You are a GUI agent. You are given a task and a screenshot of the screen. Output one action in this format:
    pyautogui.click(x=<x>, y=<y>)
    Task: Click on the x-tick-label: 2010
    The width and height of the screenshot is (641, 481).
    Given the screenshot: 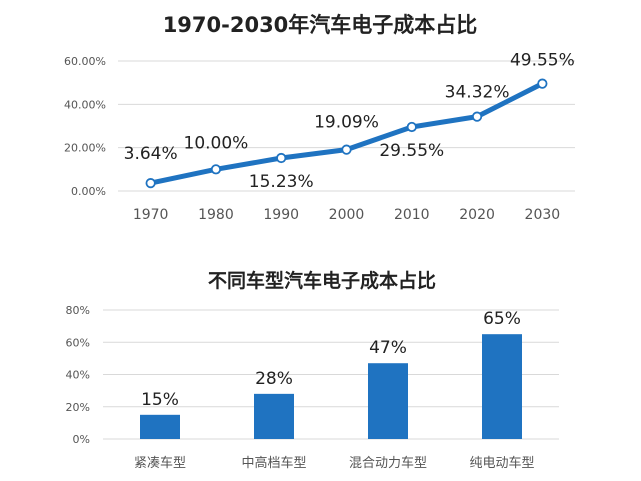 What is the action you would take?
    pyautogui.click(x=412, y=215)
    